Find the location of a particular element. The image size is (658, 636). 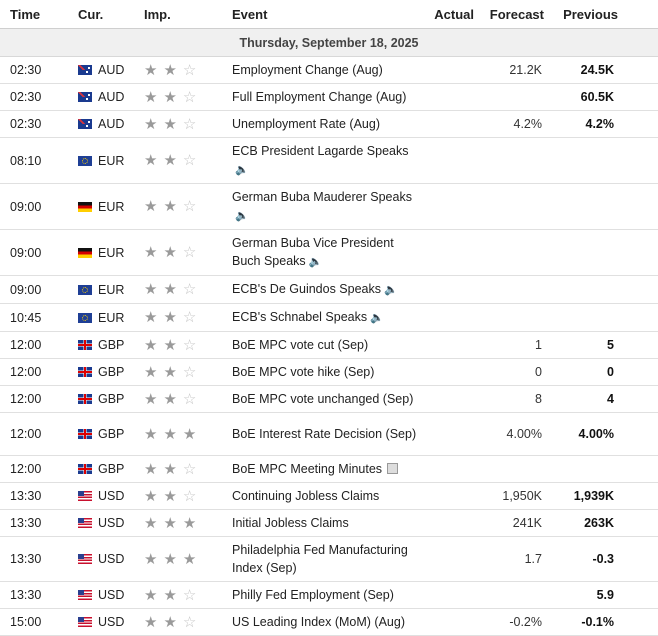

event-row: 12:00 GBP ★ ★ ☆ BoE MPC Meeting Minutes is located at coordinates (329, 469).